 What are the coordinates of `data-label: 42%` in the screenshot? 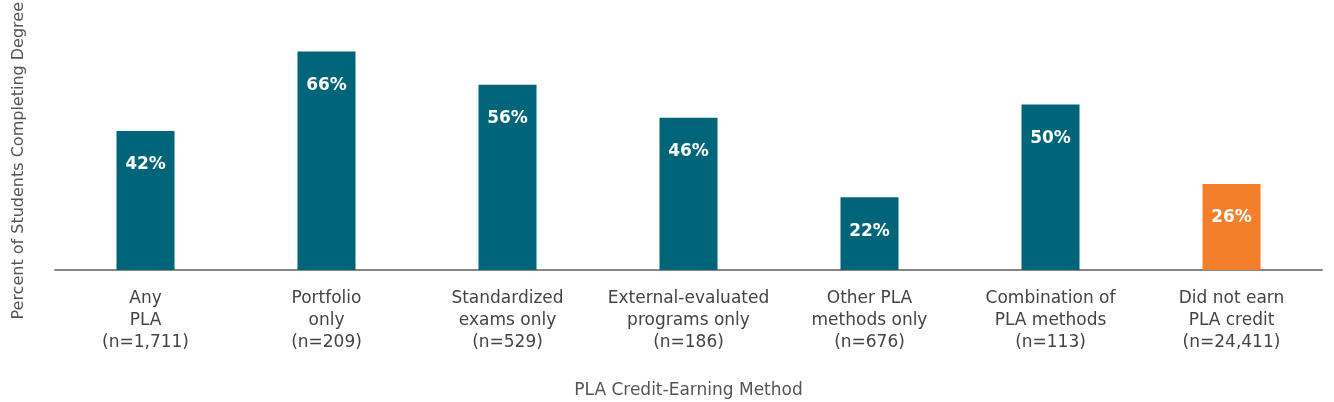 It's located at (145, 163).